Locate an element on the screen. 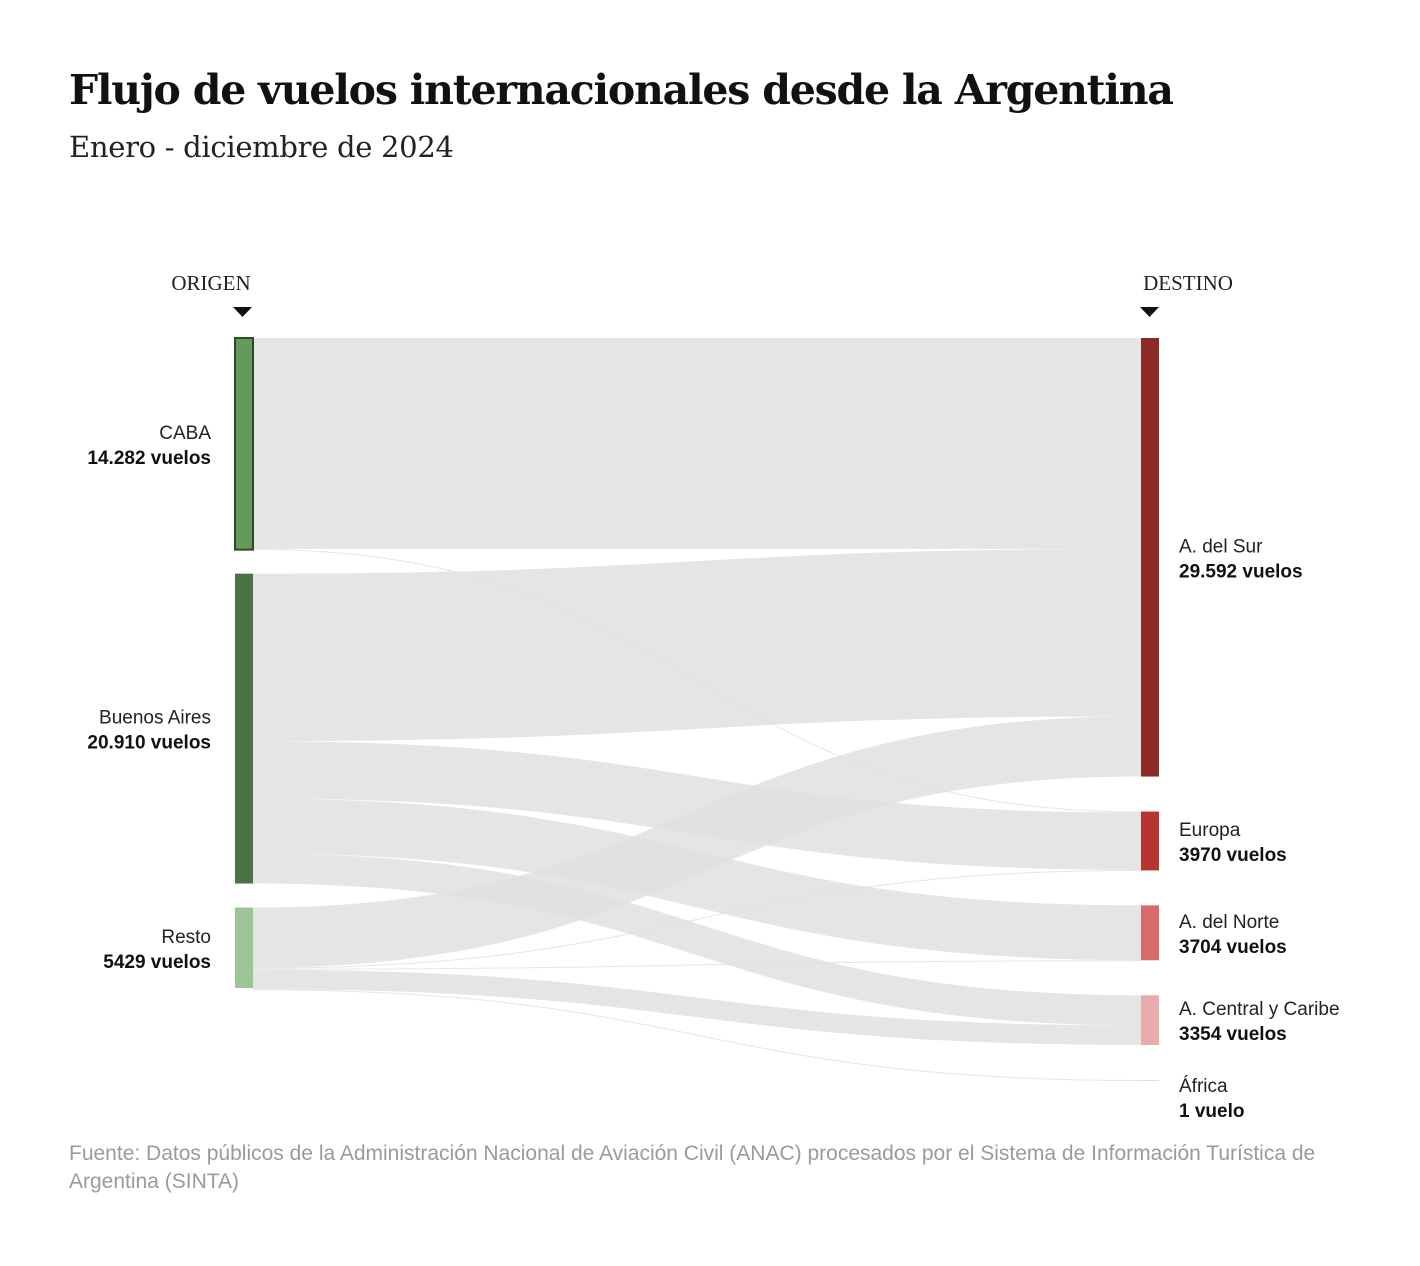 This screenshot has height=1266, width=1420. link-resto-sur is located at coordinates (697, 842).